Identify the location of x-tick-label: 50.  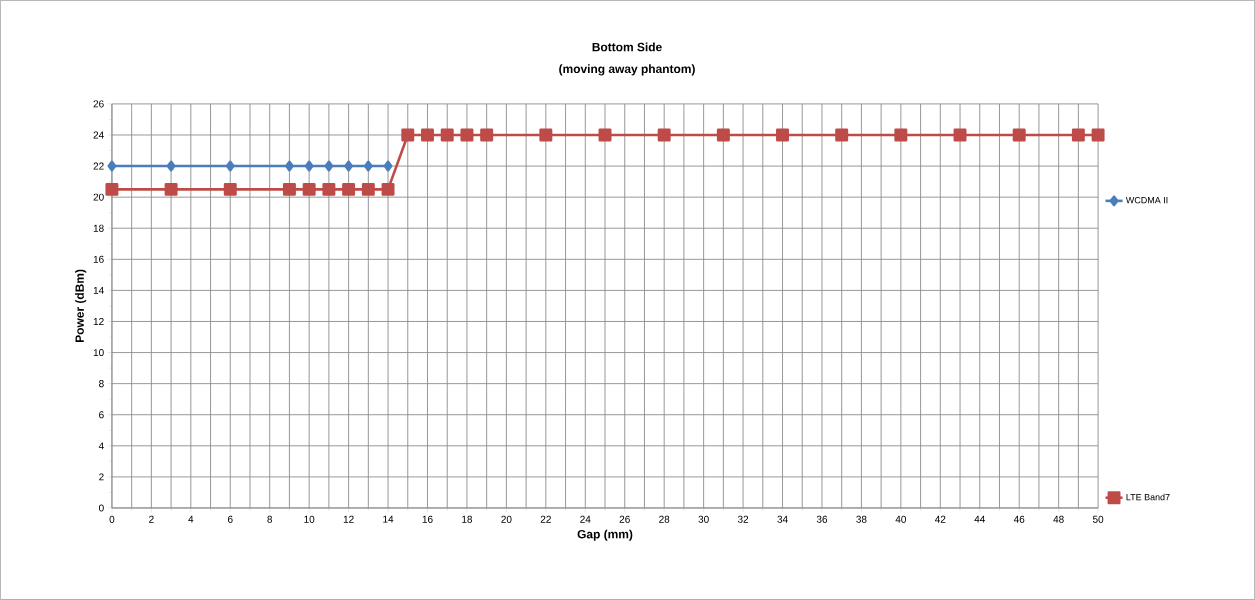
(1098, 519).